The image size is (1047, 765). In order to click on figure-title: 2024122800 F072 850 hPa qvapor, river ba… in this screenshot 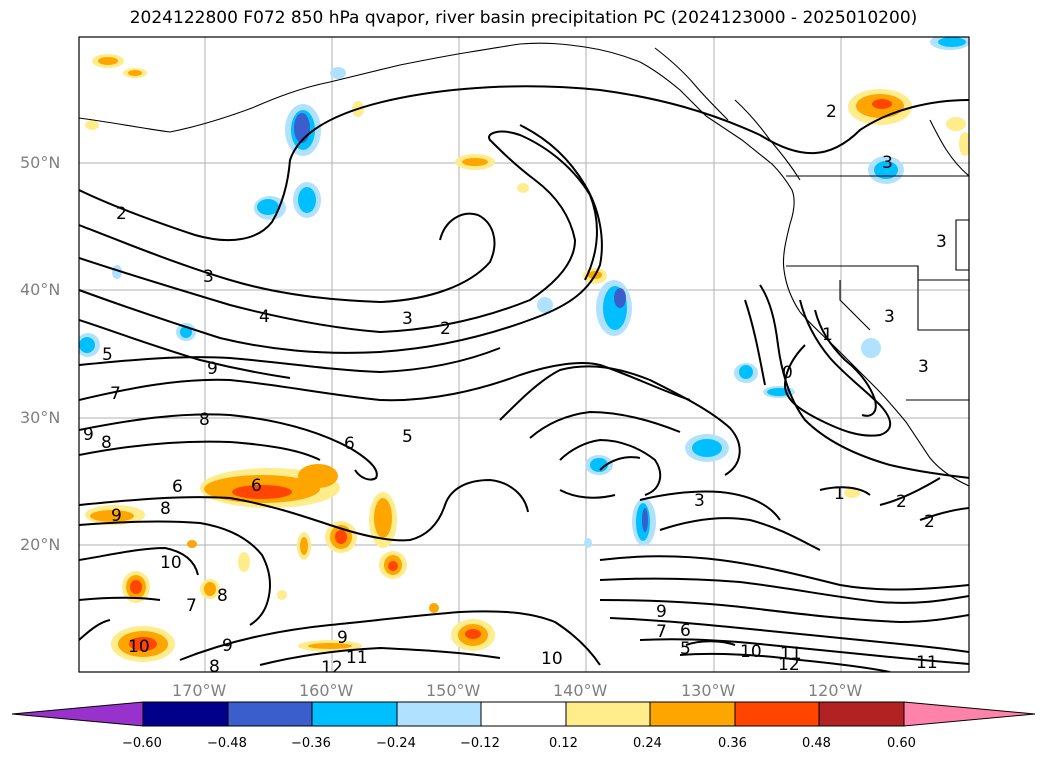, I will do `click(523, 18)`.